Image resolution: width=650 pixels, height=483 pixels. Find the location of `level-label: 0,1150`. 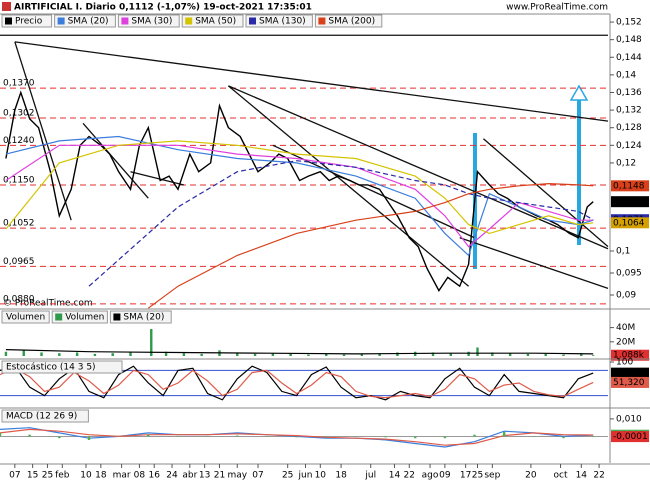

level-label: 0,1150 is located at coordinates (19, 180).